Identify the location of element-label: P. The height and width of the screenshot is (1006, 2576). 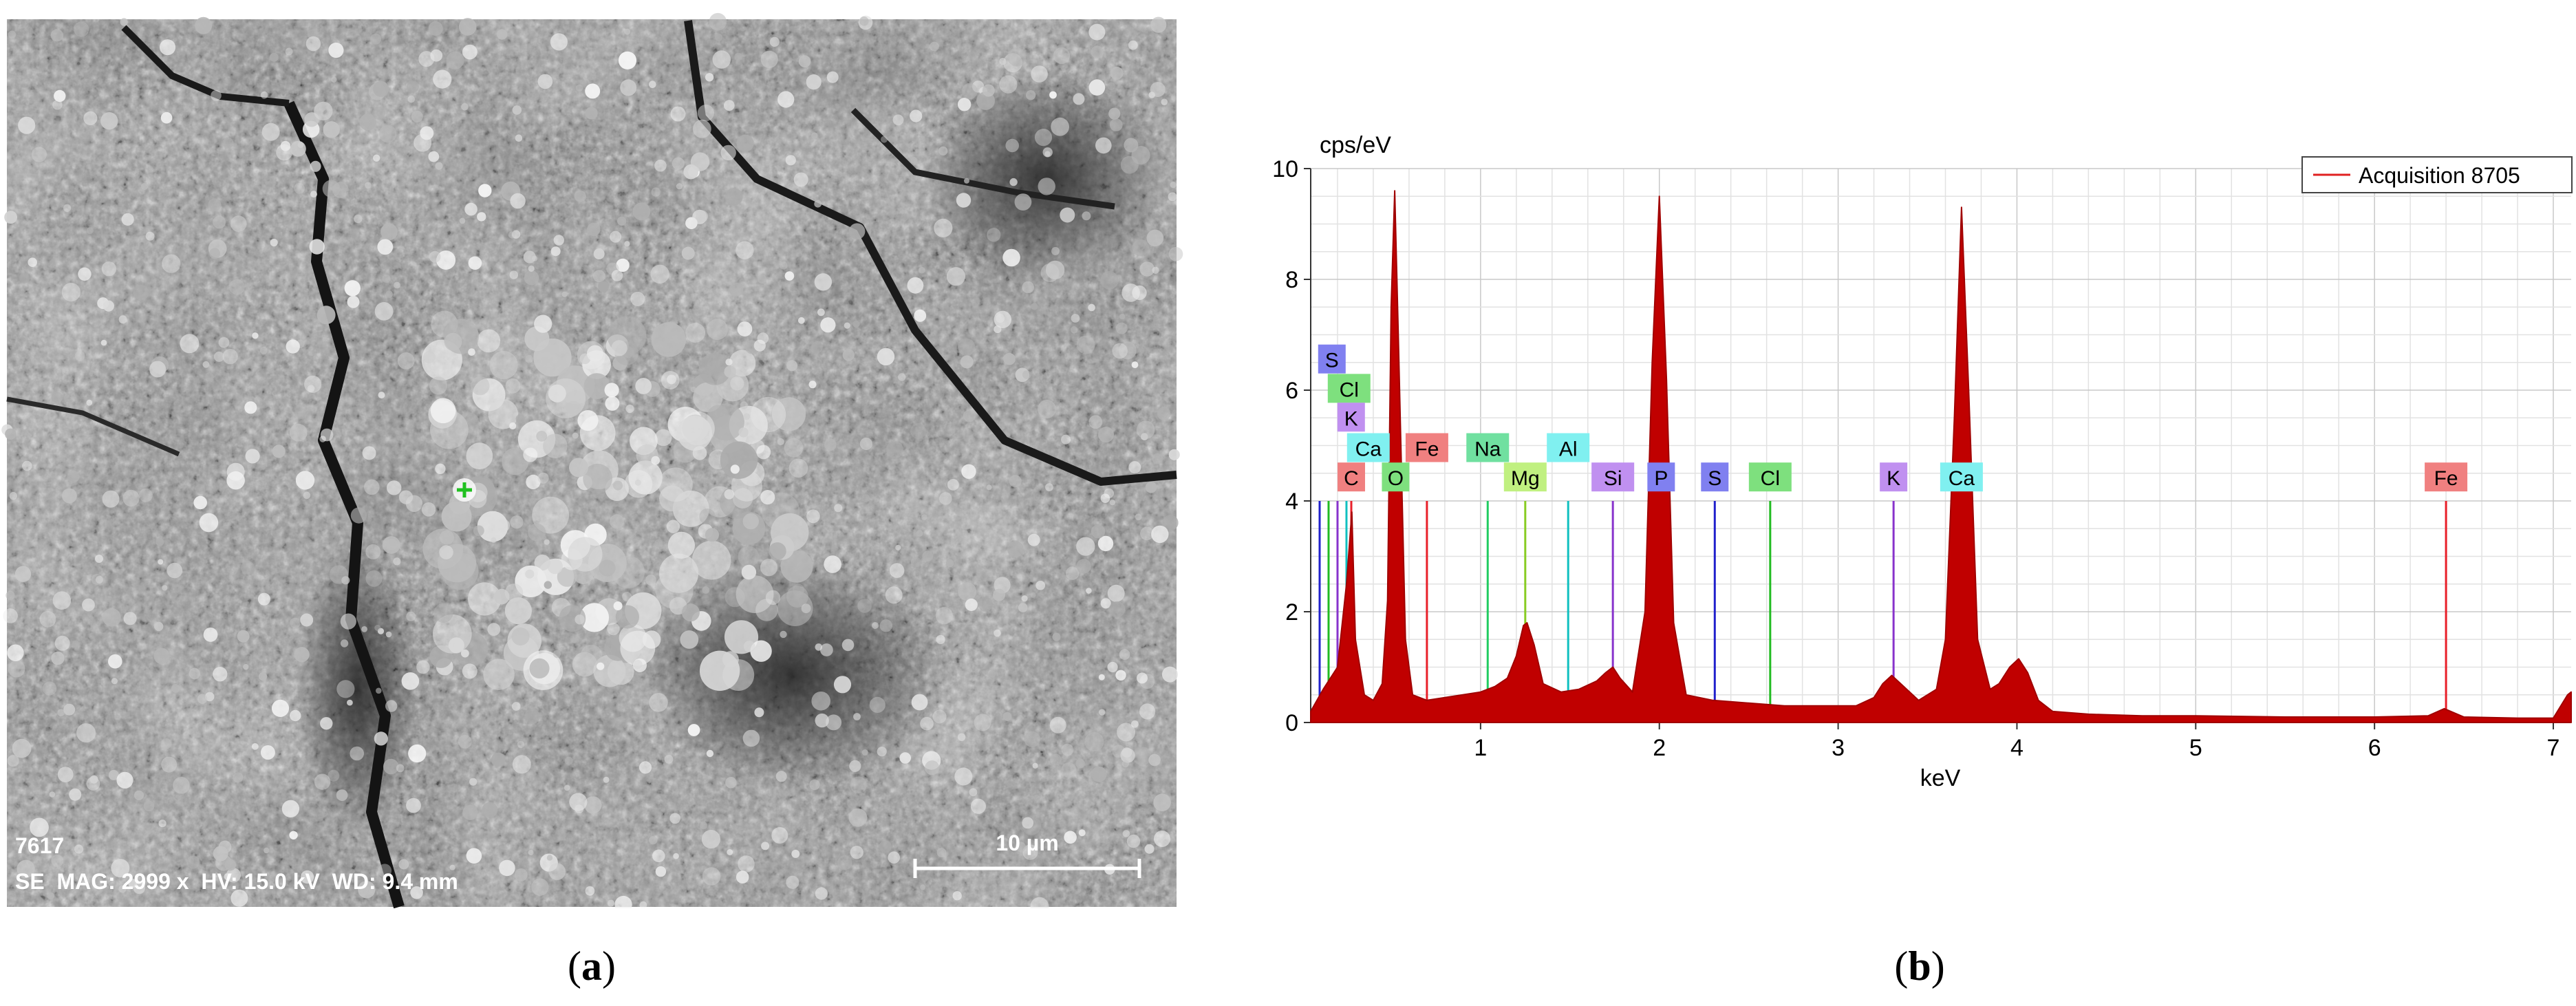
(1661, 477).